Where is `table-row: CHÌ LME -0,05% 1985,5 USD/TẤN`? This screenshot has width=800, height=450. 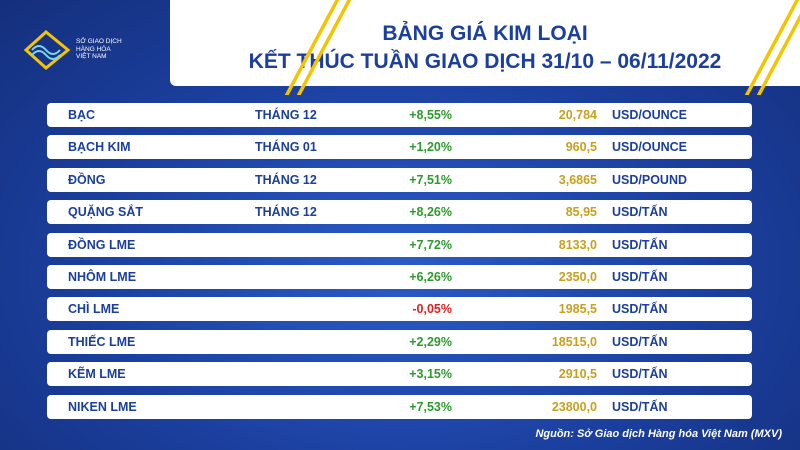
table-row: CHÌ LME -0,05% 1985,5 USD/TẤN is located at coordinates (399, 309).